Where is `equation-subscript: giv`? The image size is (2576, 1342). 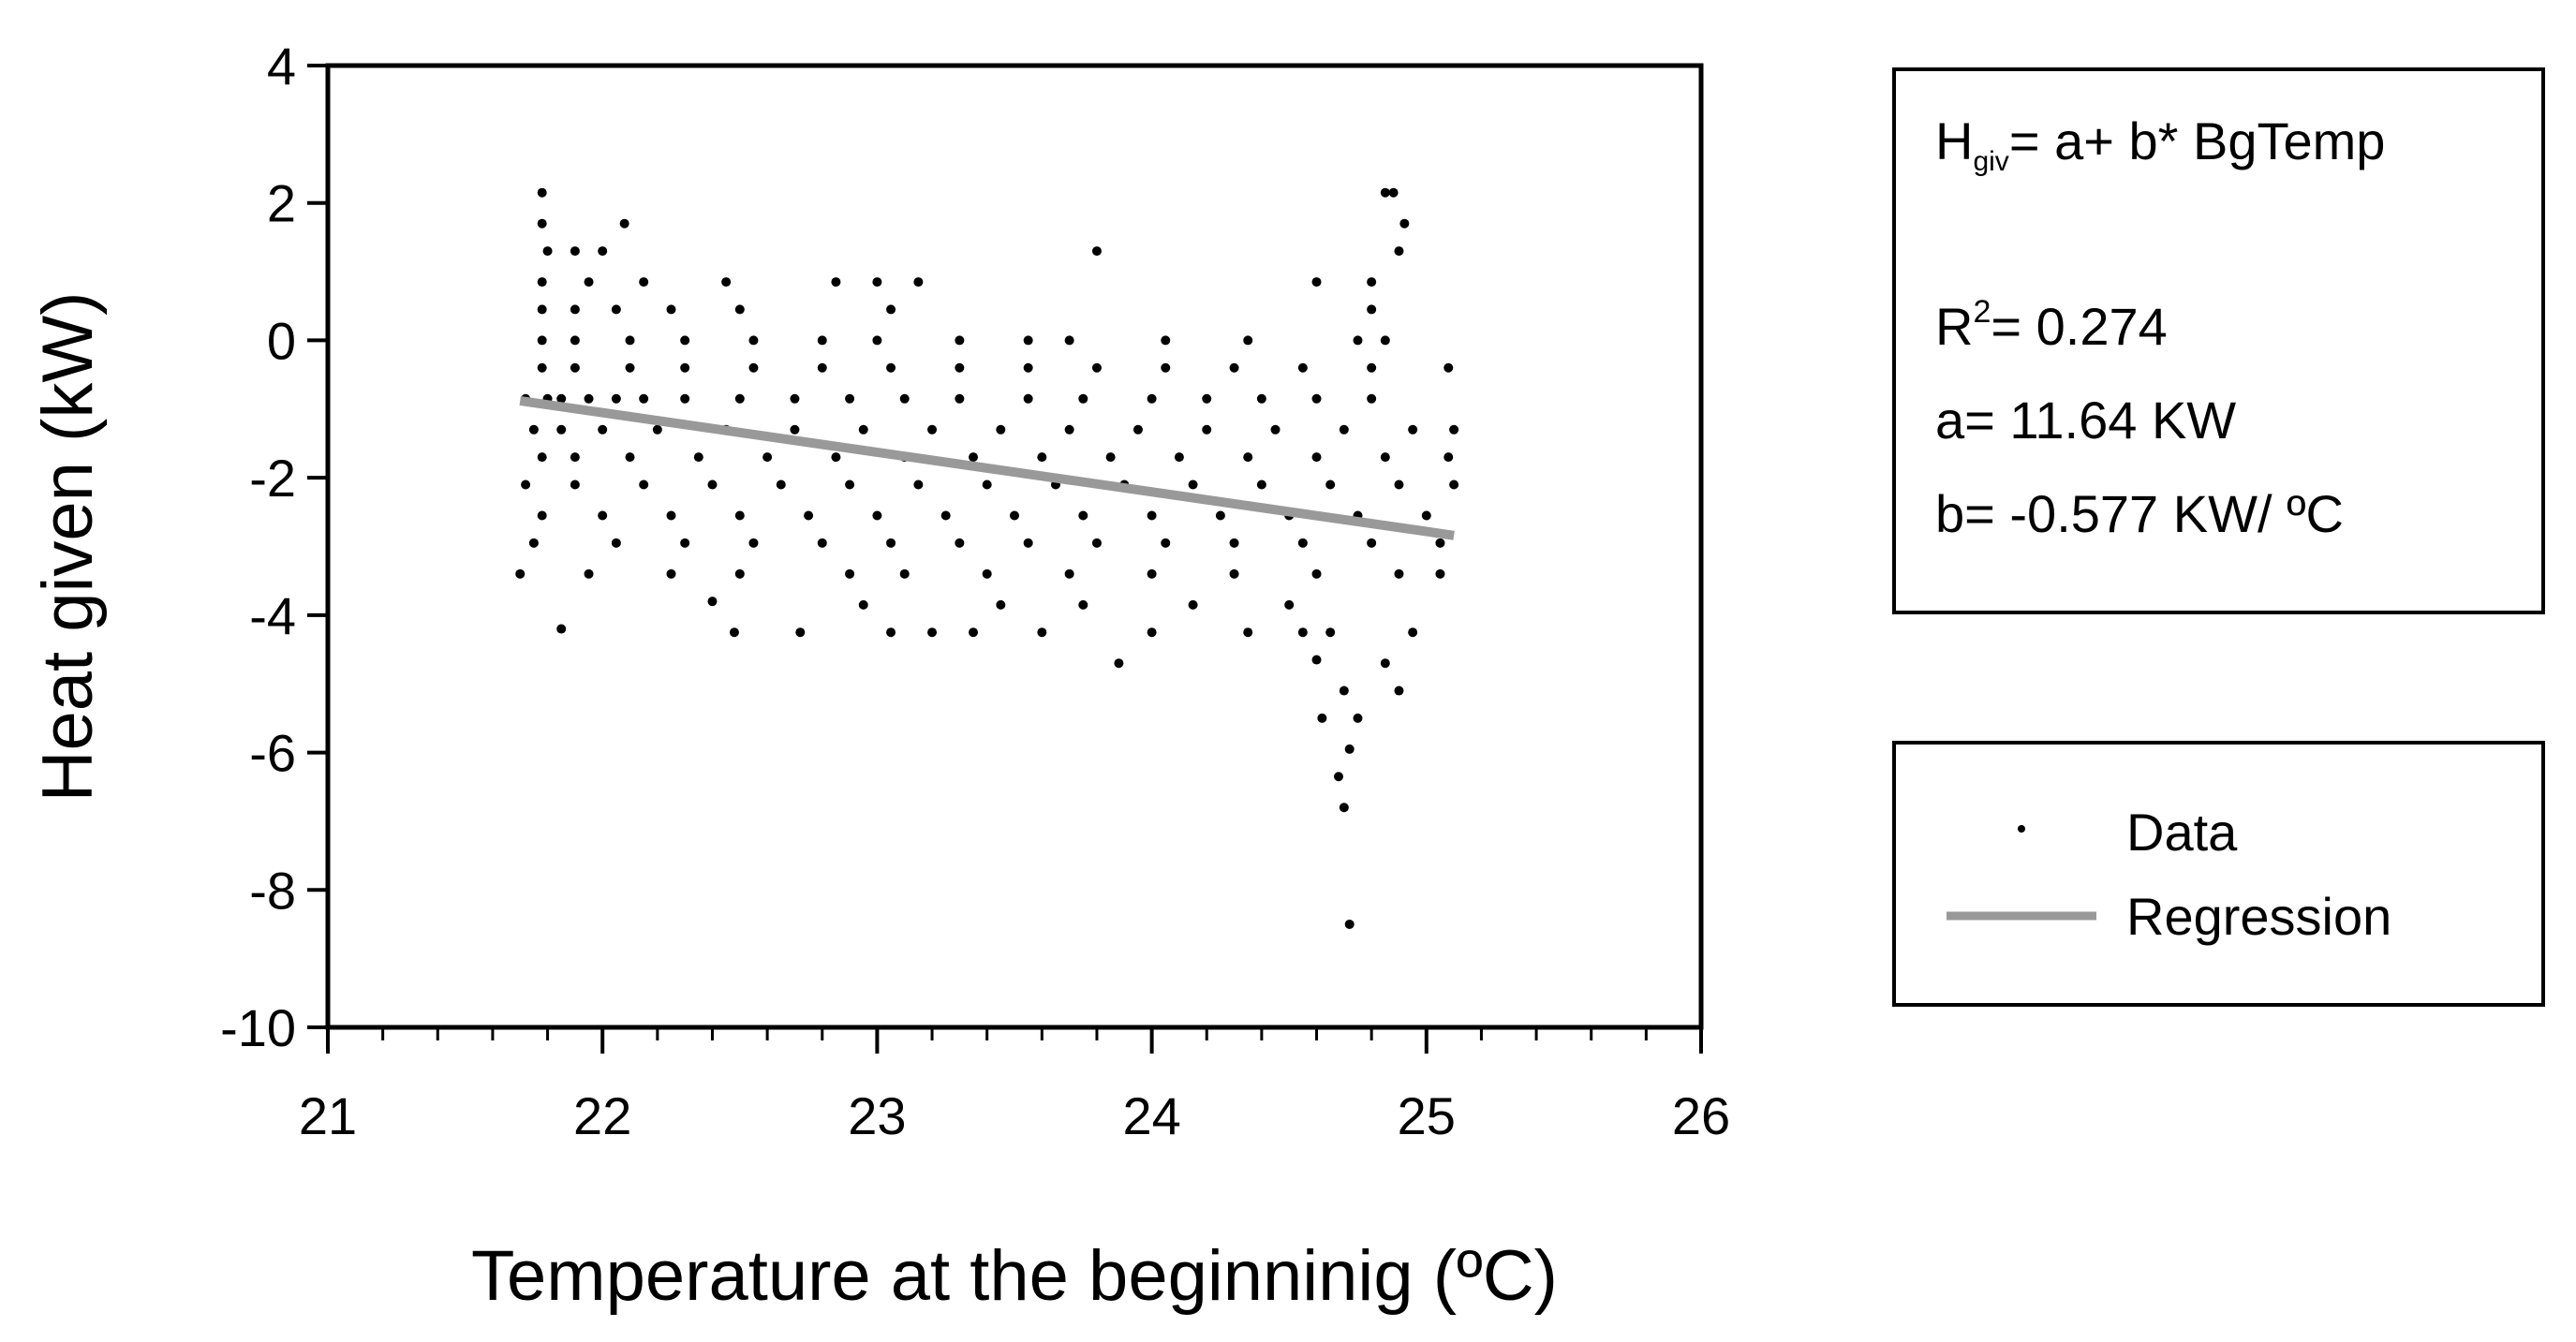 equation-subscript: giv is located at coordinates (1991, 162).